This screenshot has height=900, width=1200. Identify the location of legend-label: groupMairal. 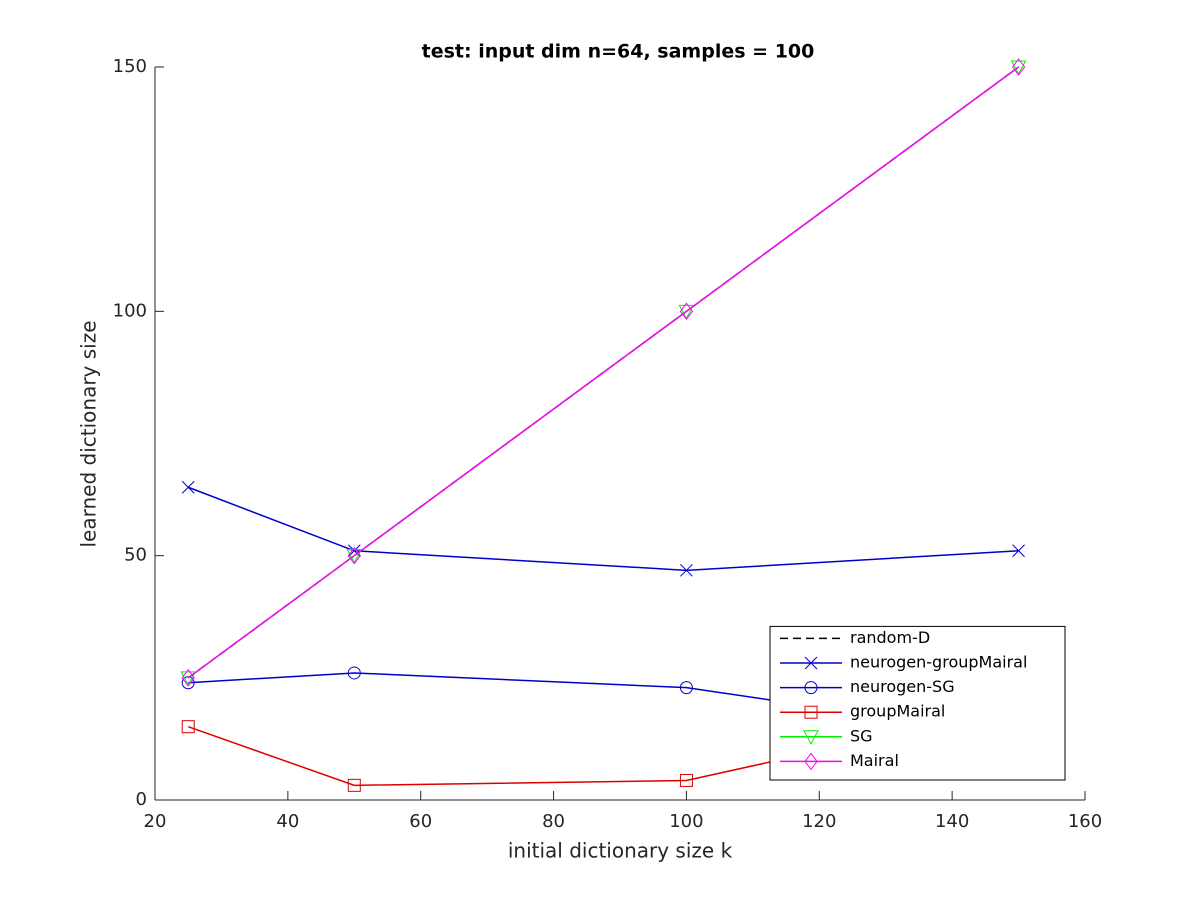
(897, 711).